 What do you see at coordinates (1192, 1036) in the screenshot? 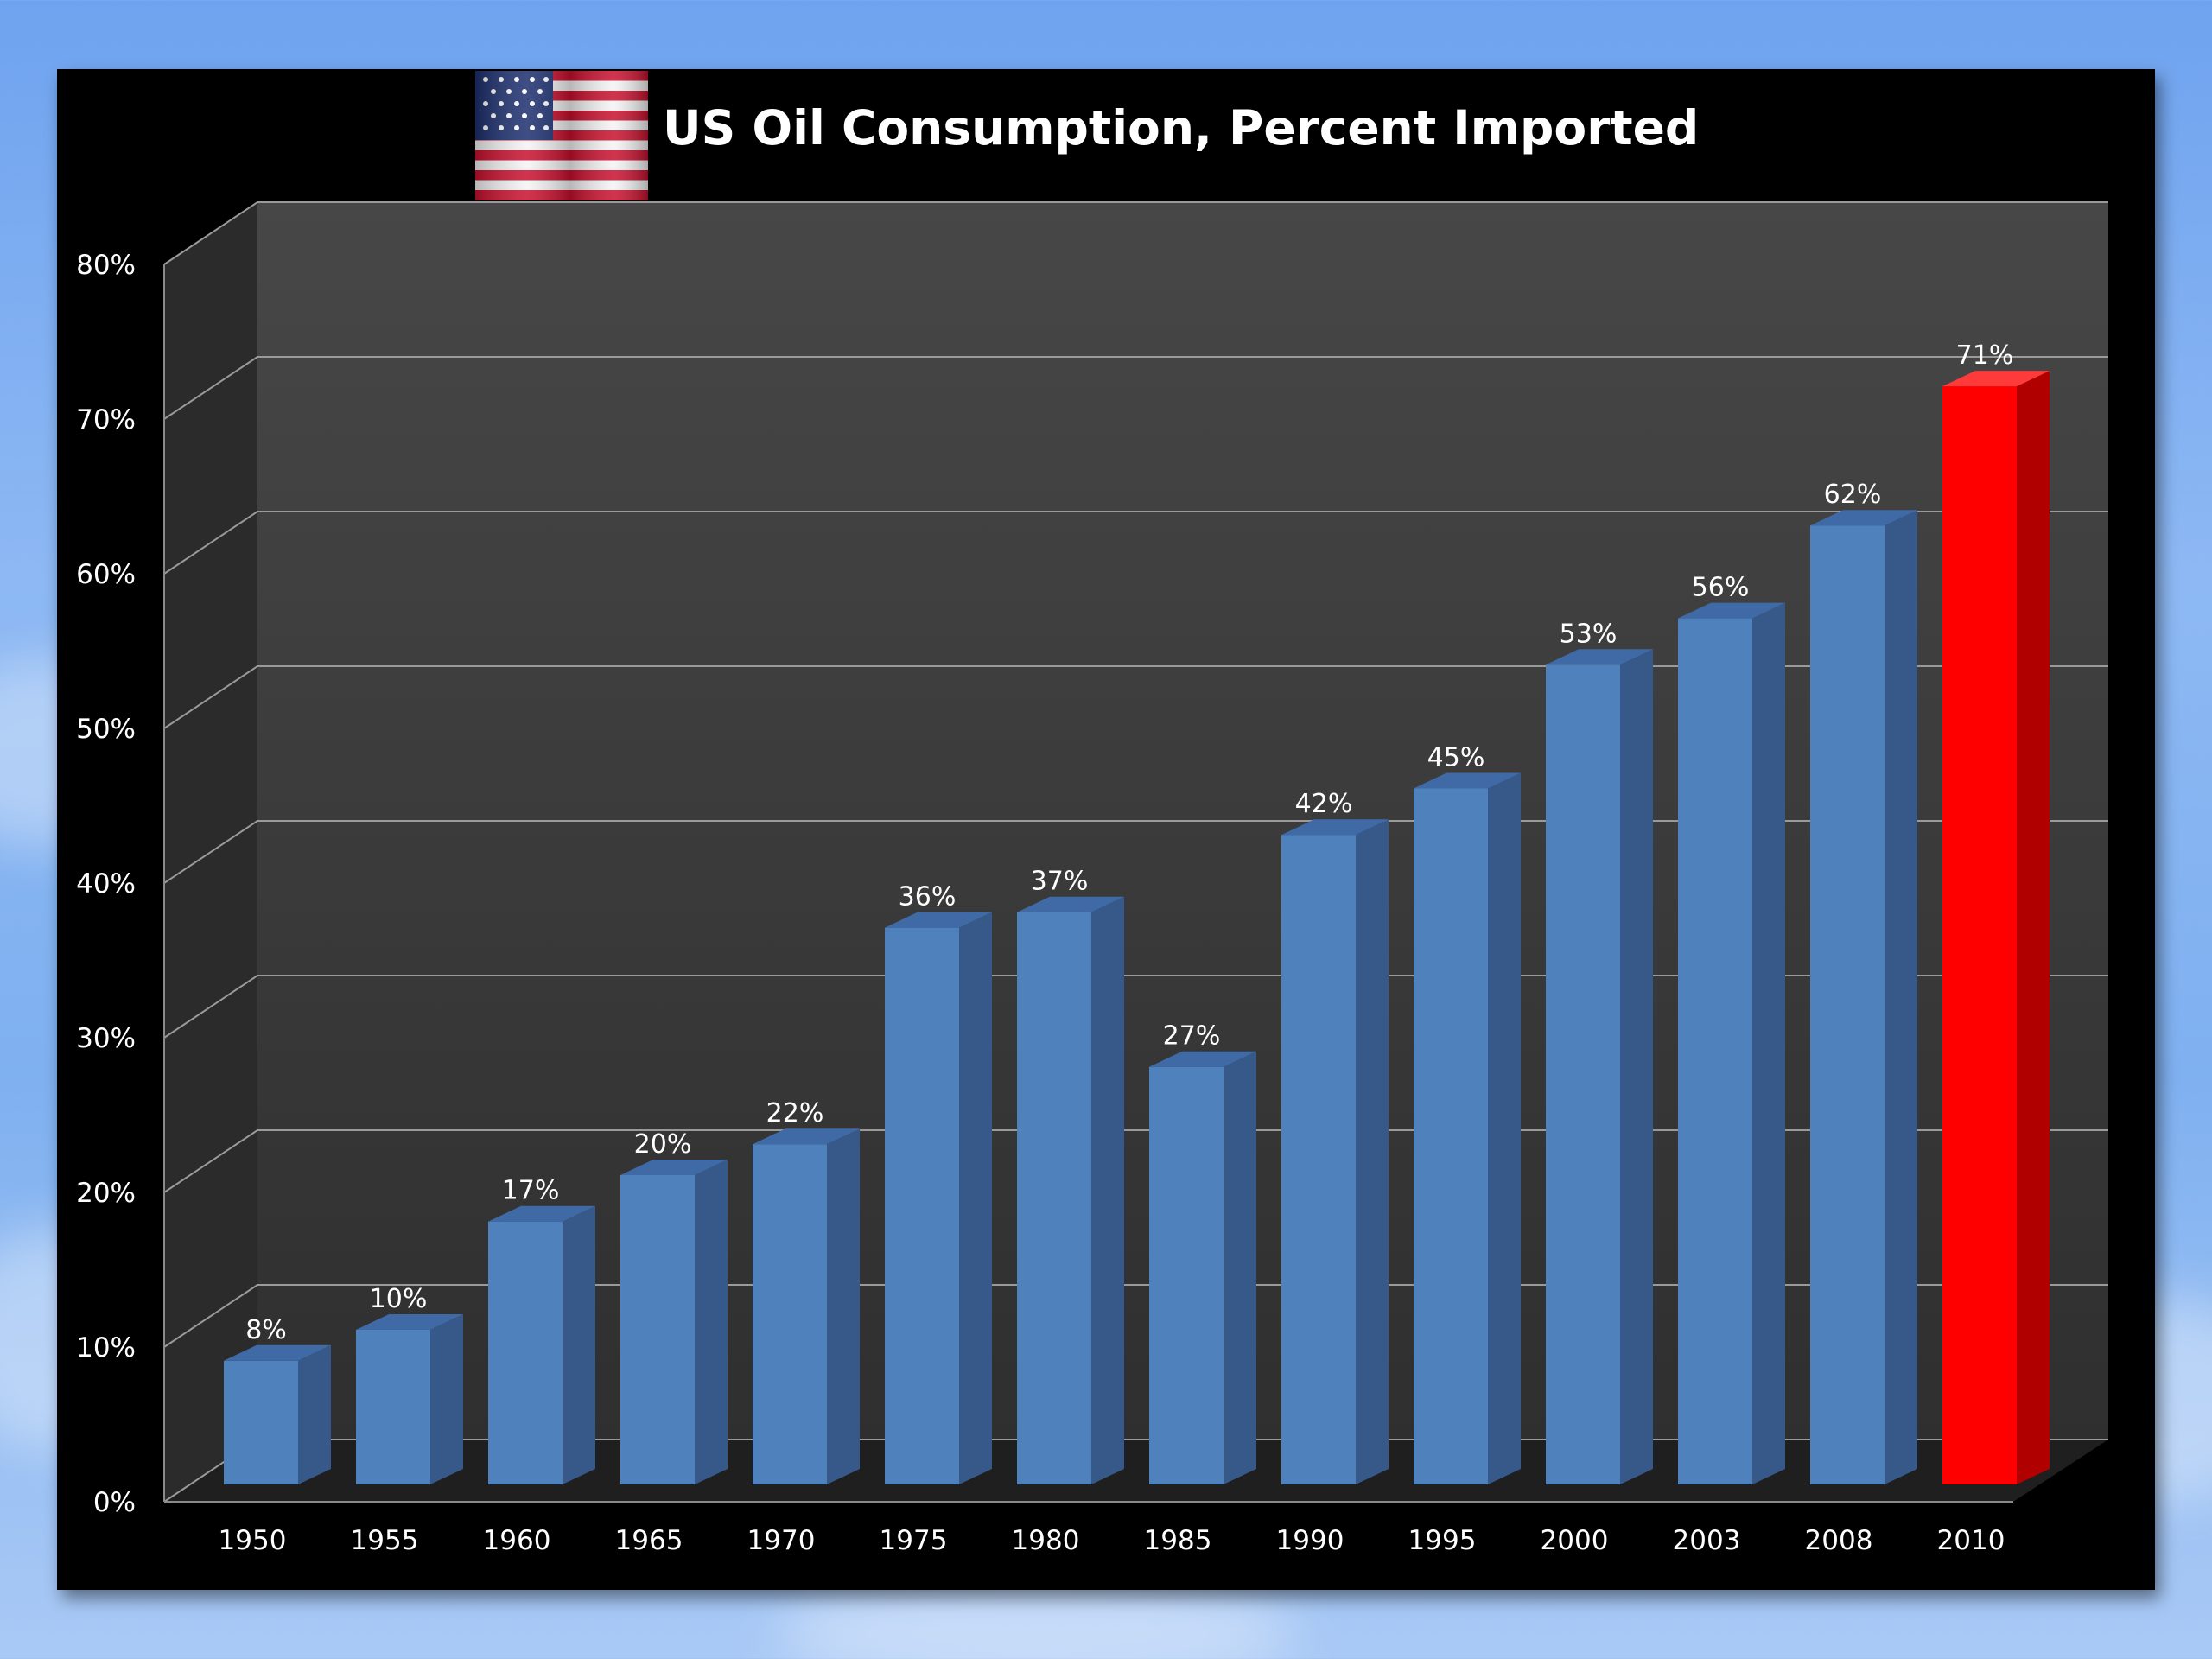
I see `data-label: 27%` at bounding box center [1192, 1036].